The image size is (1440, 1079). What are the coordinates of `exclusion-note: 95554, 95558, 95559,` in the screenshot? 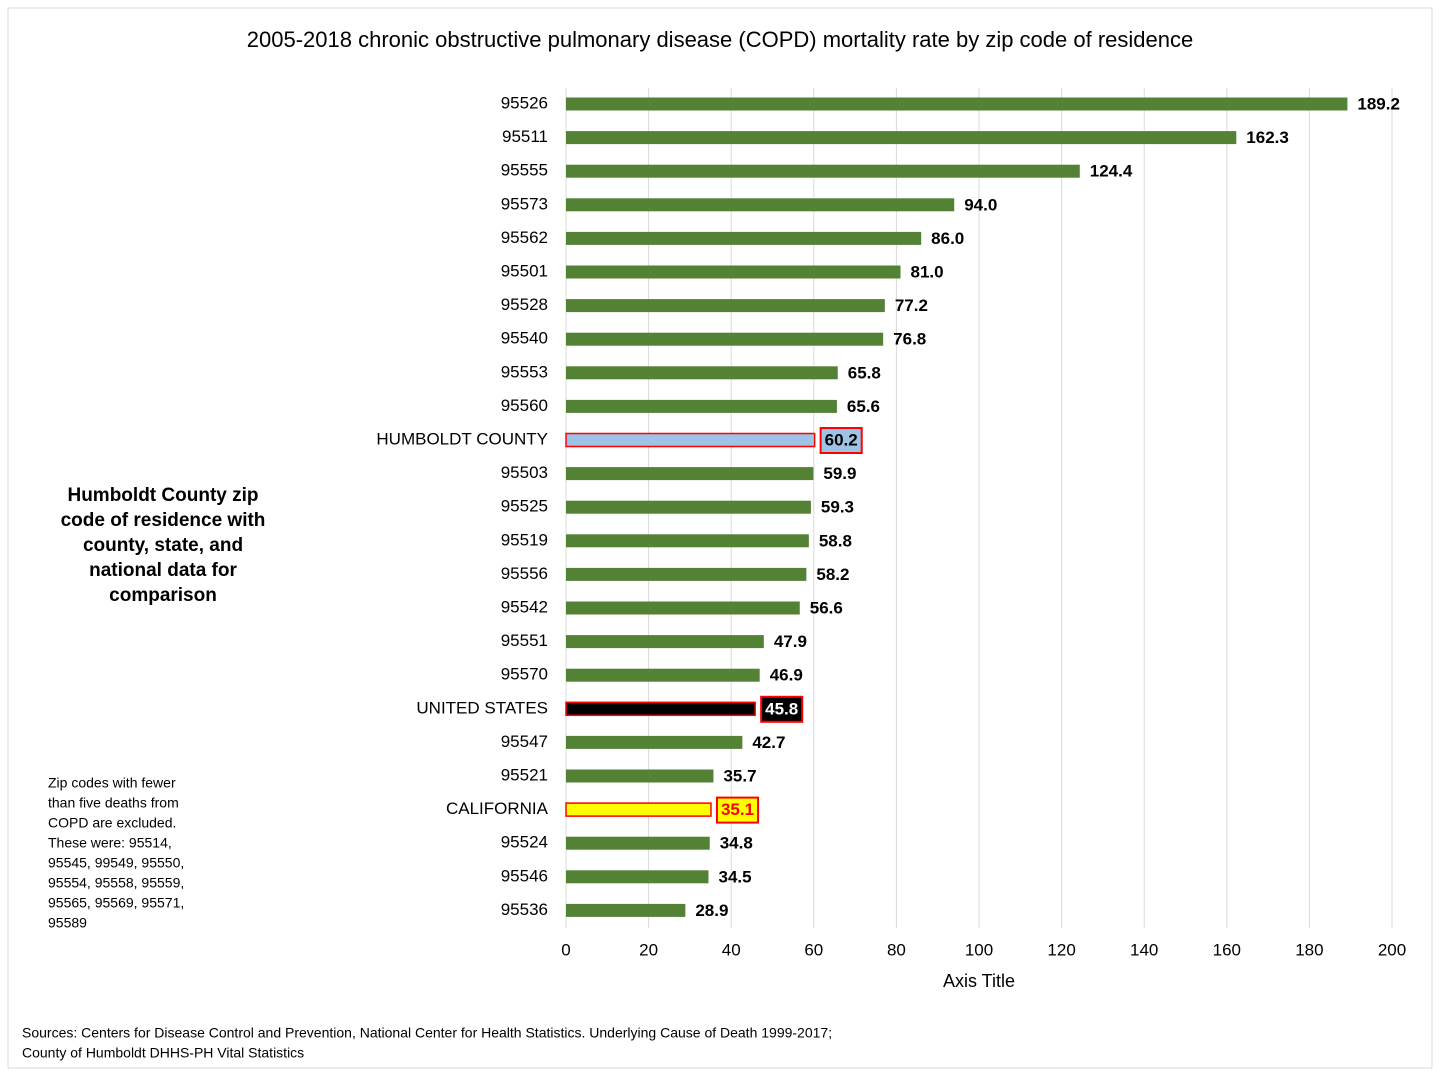 It's located at (116, 883).